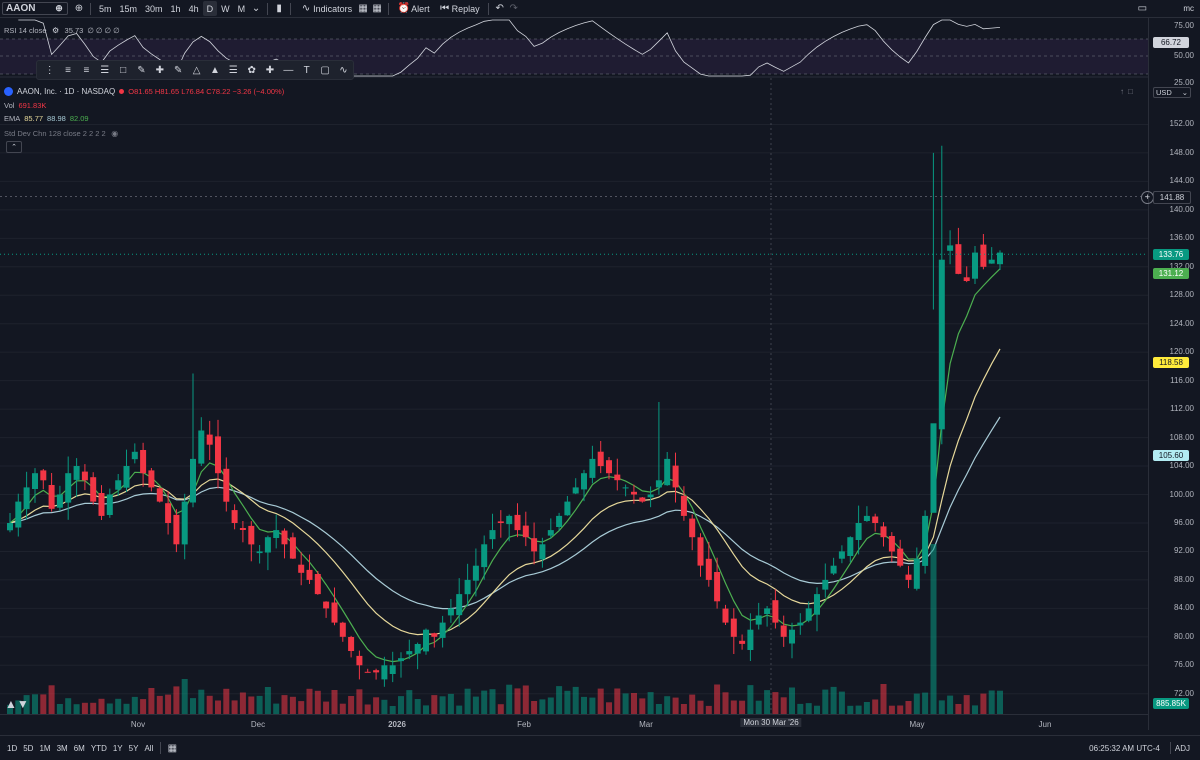 The image size is (1200, 760). Describe the element at coordinates (1188, 8) in the screenshot. I see `account-label: mc` at that location.